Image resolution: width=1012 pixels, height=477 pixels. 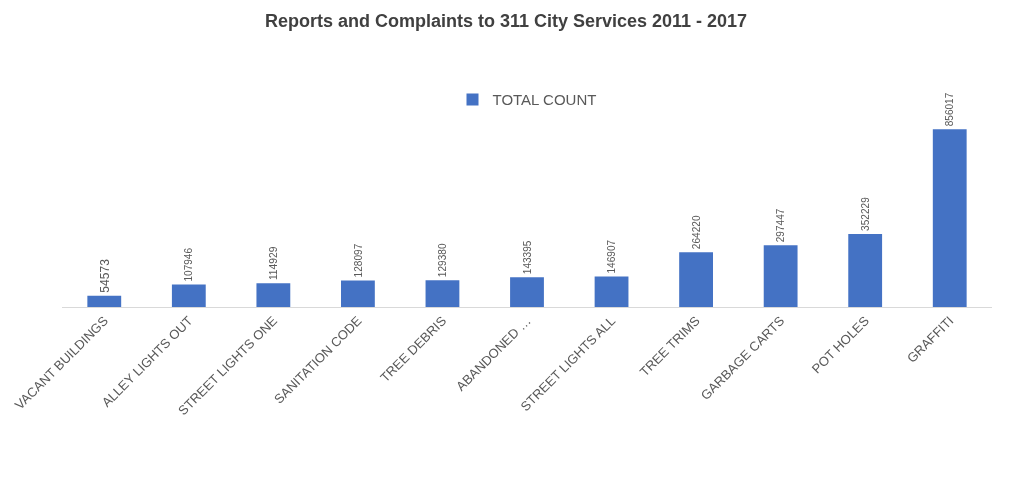 I want to click on data-label: 129380, so click(x=443, y=260).